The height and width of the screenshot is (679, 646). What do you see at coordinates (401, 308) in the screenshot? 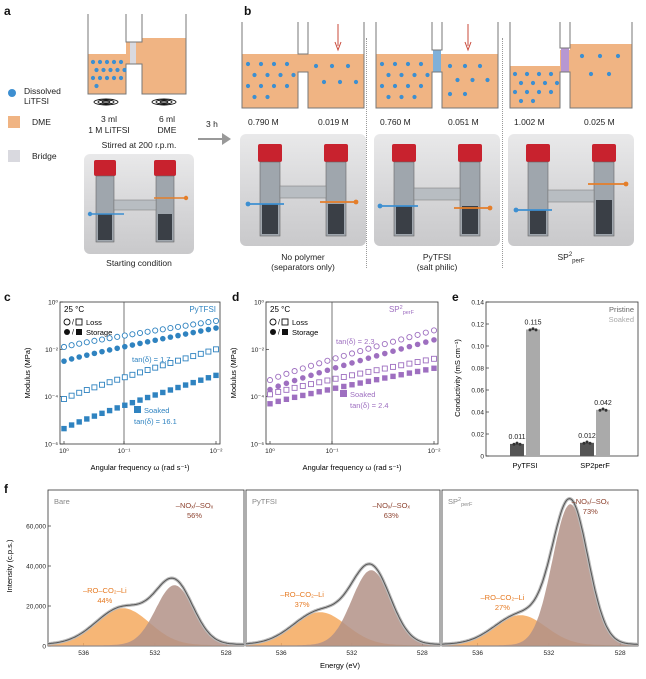
I see `chart-title-sup: 2` at bounding box center [401, 308].